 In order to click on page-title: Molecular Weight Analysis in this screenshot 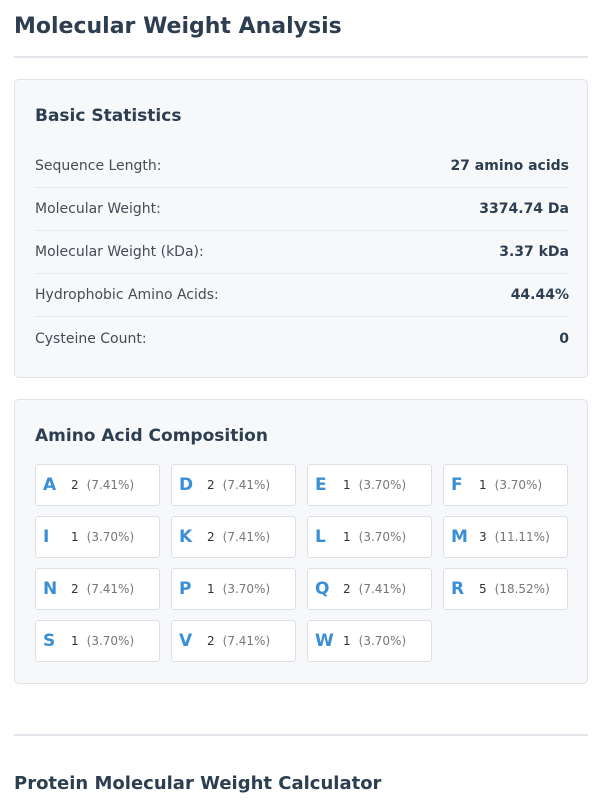, I will do `click(178, 26)`.